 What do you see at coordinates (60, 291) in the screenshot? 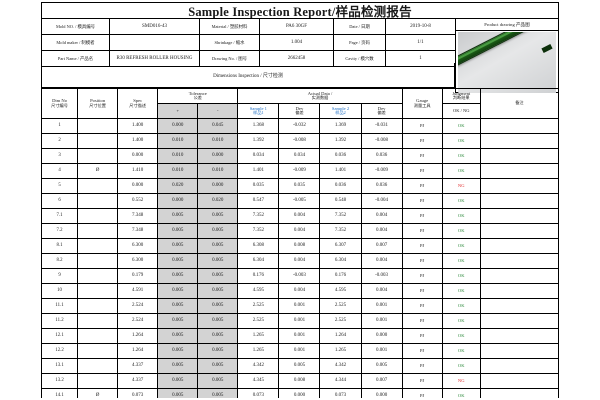
I see `cell-dim-no: 10` at bounding box center [60, 291].